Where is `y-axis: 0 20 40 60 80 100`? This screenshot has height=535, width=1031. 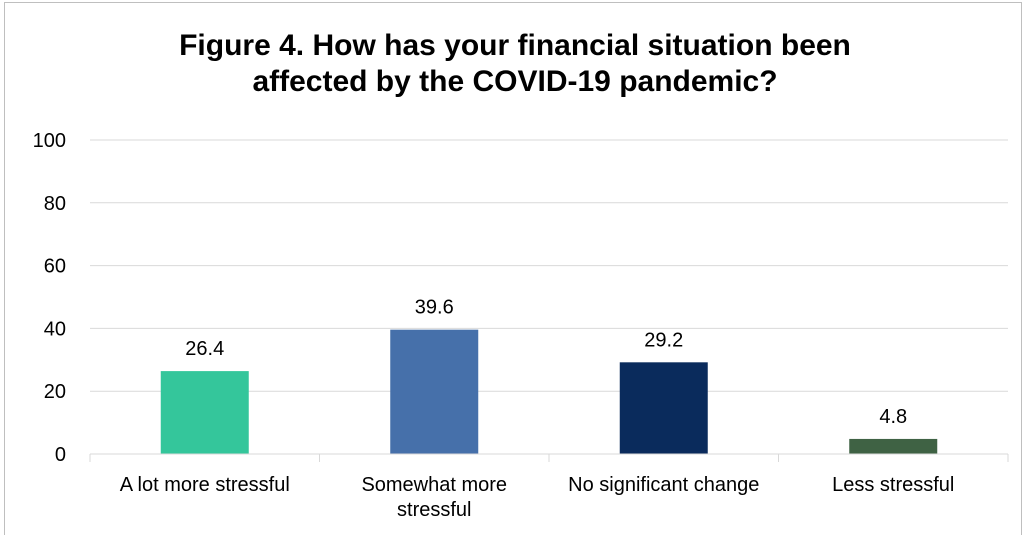 y-axis: 0 20 40 60 80 100 is located at coordinates (49, 298).